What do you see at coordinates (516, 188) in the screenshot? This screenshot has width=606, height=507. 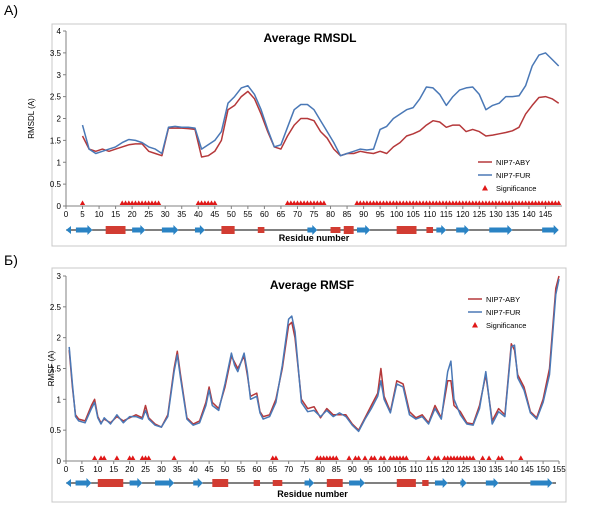 I see `legend-label: Significance` at bounding box center [516, 188].